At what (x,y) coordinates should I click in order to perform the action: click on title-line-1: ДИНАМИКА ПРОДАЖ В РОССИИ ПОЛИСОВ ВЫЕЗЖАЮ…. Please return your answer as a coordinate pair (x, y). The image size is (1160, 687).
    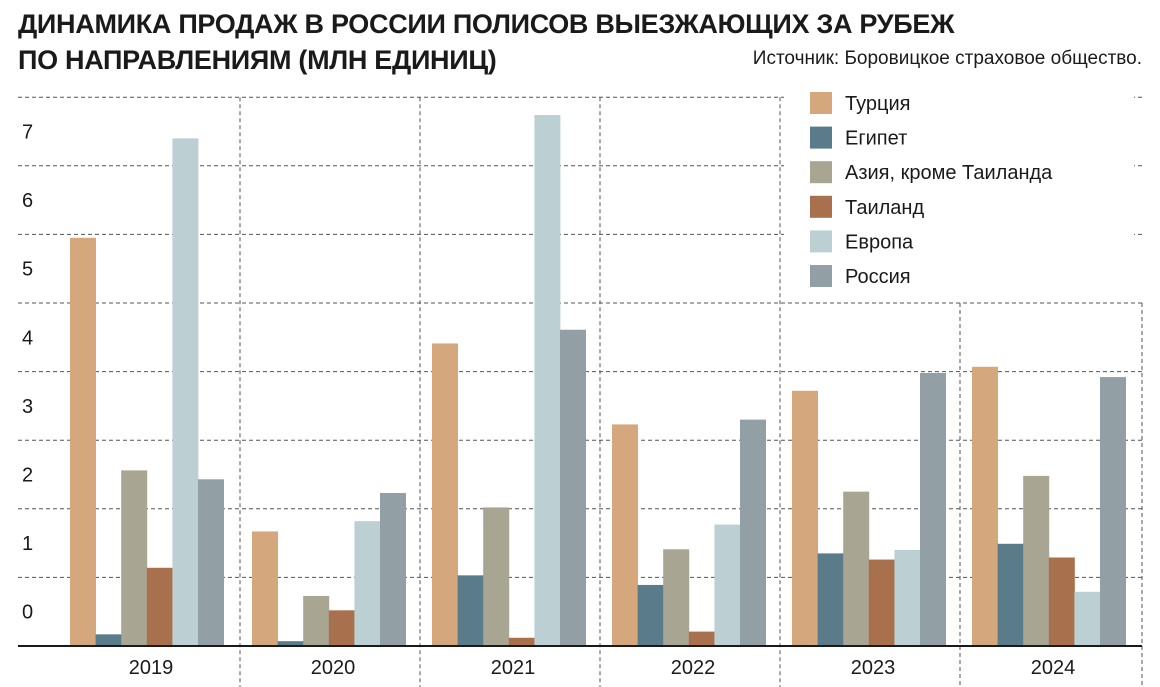
    Looking at the image, I should click on (486, 24).